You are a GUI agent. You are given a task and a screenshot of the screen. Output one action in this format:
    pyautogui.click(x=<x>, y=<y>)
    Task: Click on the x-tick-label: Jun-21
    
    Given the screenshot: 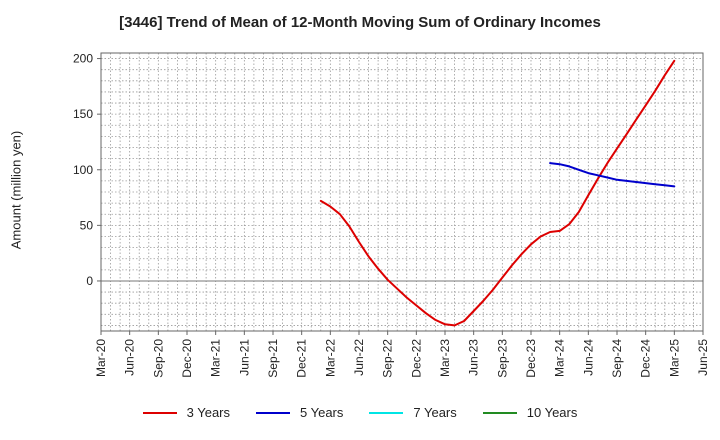 What is the action you would take?
    pyautogui.click(x=244, y=357)
    